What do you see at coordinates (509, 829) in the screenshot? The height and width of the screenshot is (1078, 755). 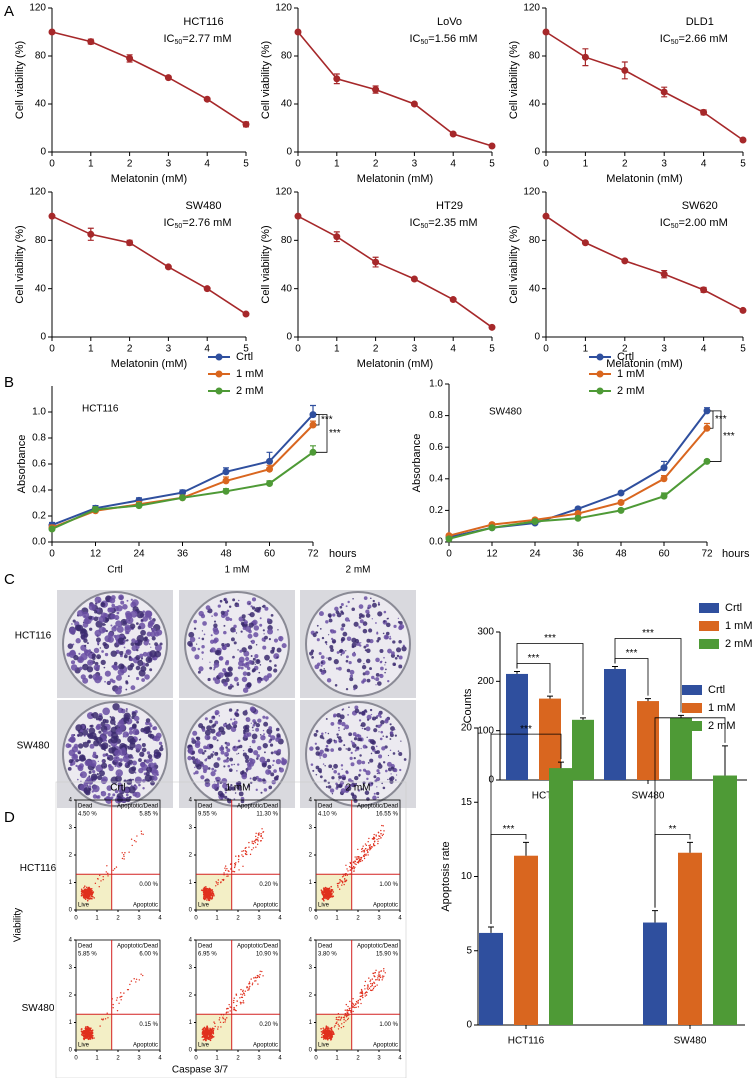 I see `significance-label: ***` at bounding box center [509, 829].